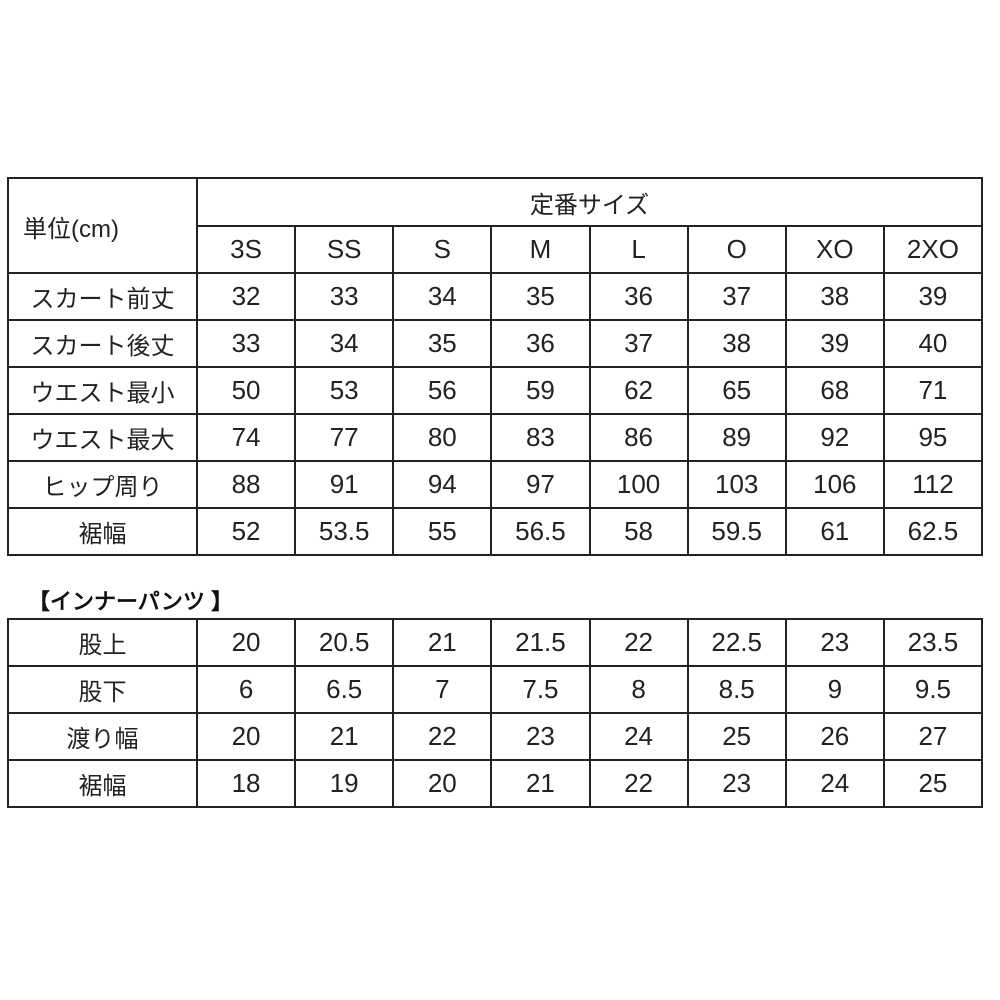 The height and width of the screenshot is (1000, 1000). What do you see at coordinates (834, 484) in the screenshot?
I see `cell-value: 106` at bounding box center [834, 484].